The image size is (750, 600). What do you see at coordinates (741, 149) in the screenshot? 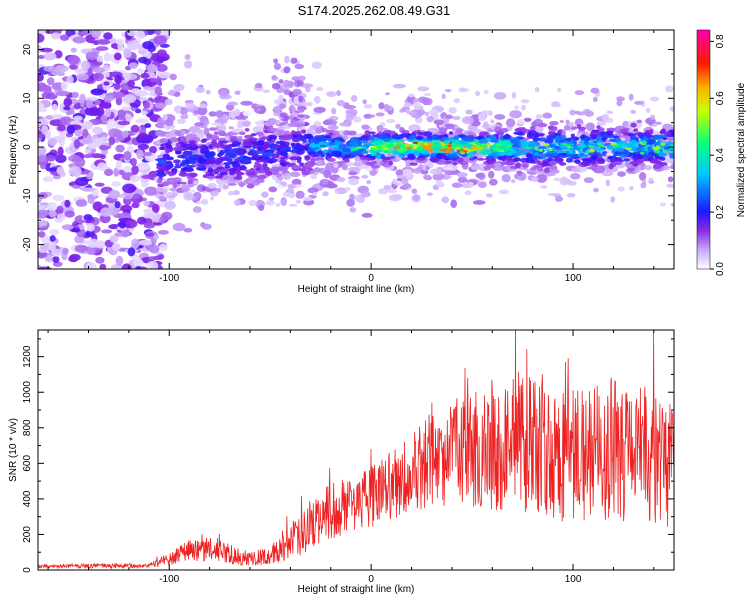
I see `colorbar-label: Normalized spectral amplitude` at bounding box center [741, 149].